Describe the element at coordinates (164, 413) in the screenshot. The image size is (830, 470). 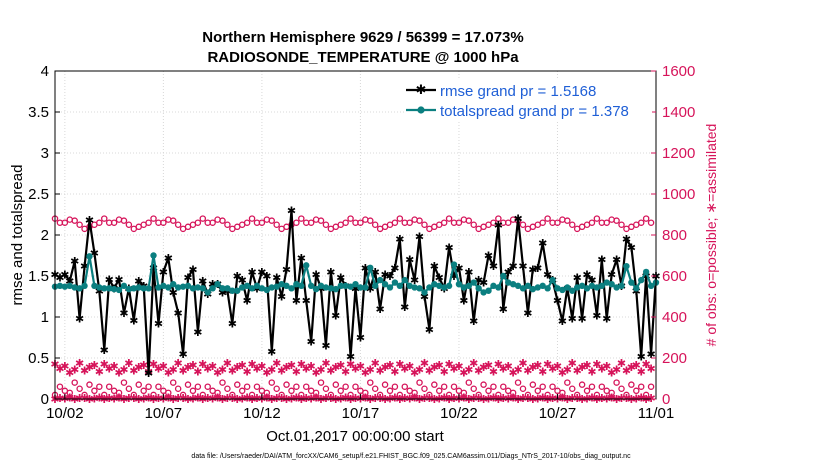
I see `x-tick-label: 10/07` at that location.